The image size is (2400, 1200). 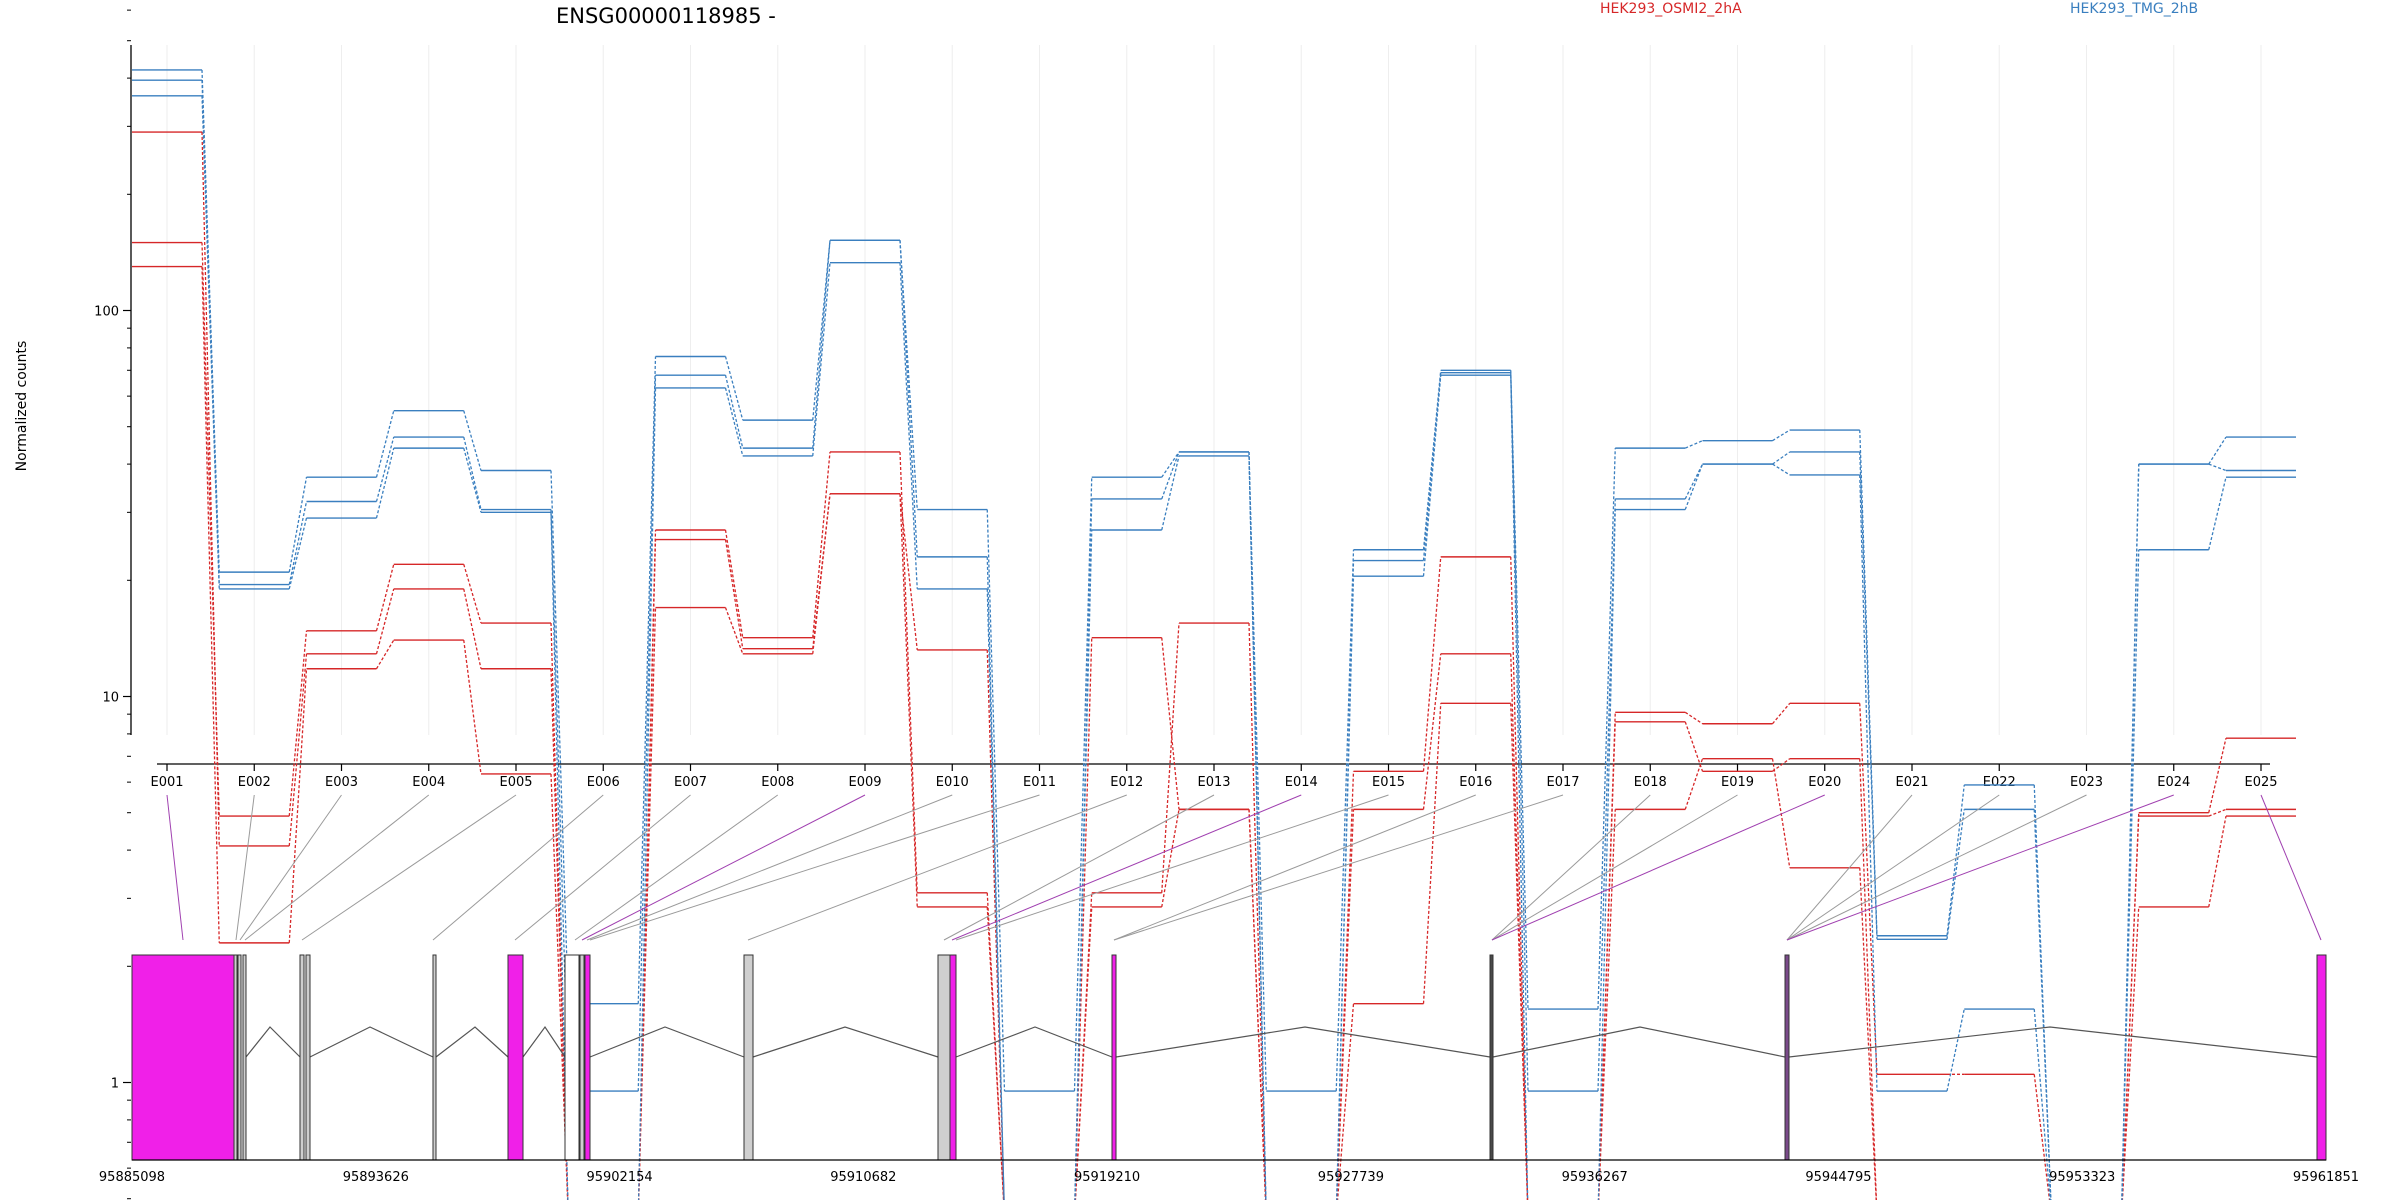 I want to click on x-tick-label-E023: E023, so click(x=2086, y=782).